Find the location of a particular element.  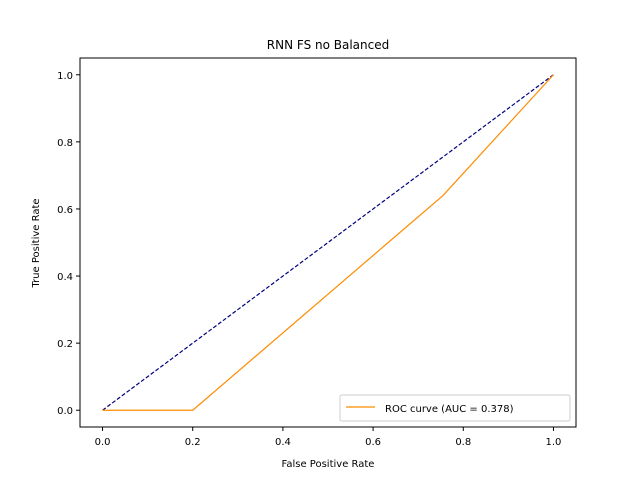

legend-label-roc: ROC curve (AUC = 0.378) is located at coordinates (449, 409).